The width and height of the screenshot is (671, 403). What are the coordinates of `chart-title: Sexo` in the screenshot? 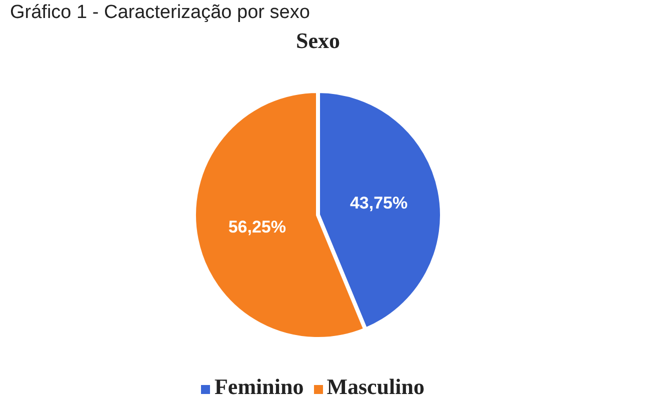 It's located at (318, 41).